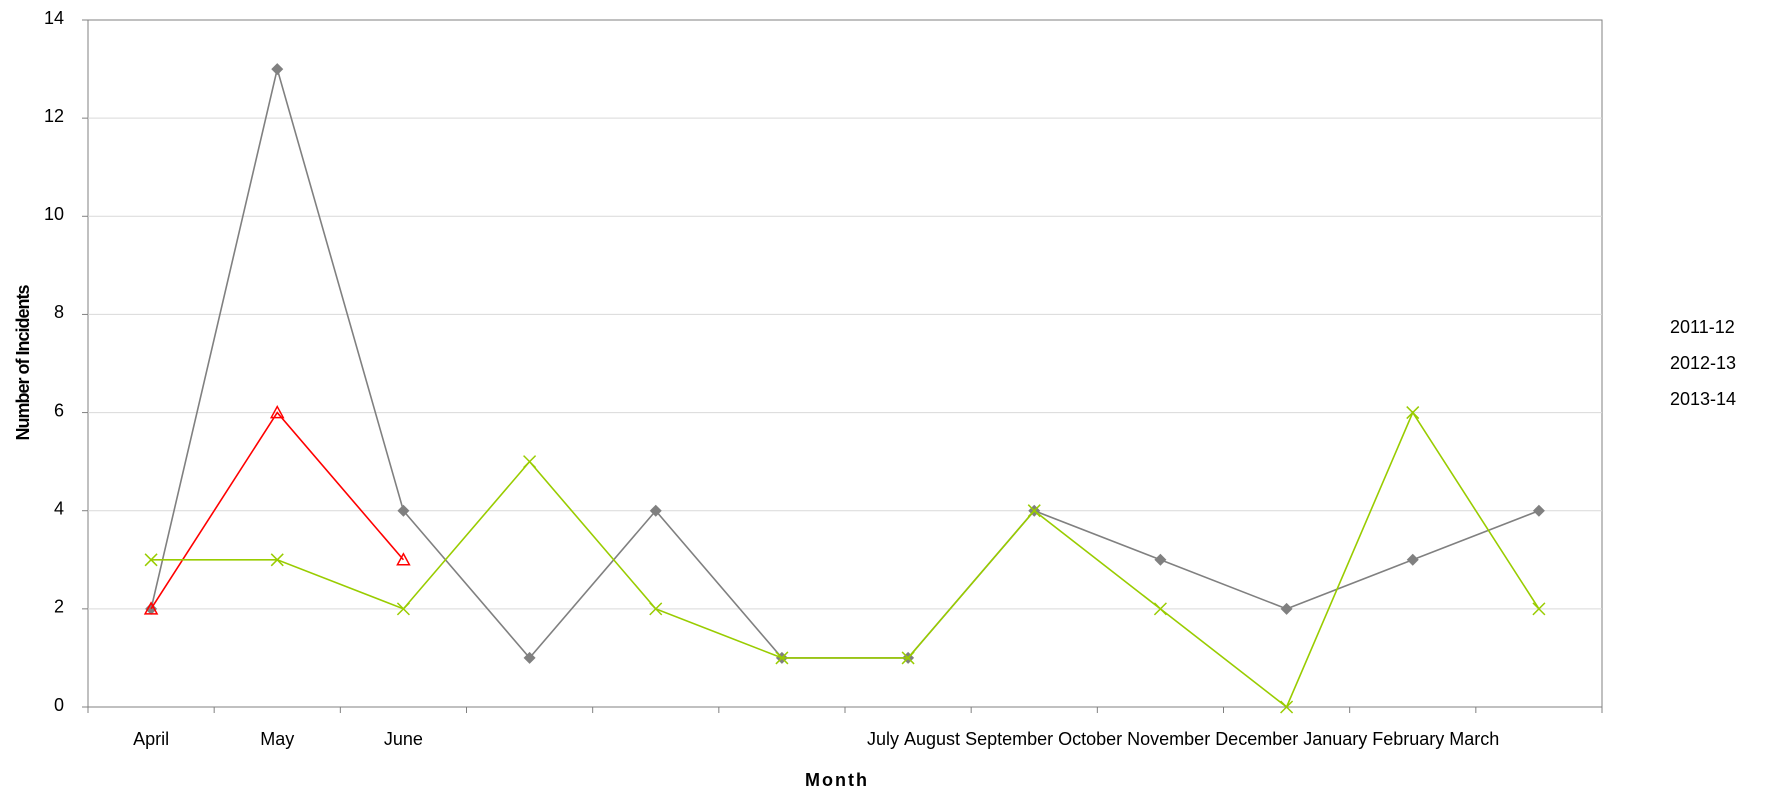 The height and width of the screenshot is (791, 1766). What do you see at coordinates (837, 780) in the screenshot?
I see `x-axis-title: Month` at bounding box center [837, 780].